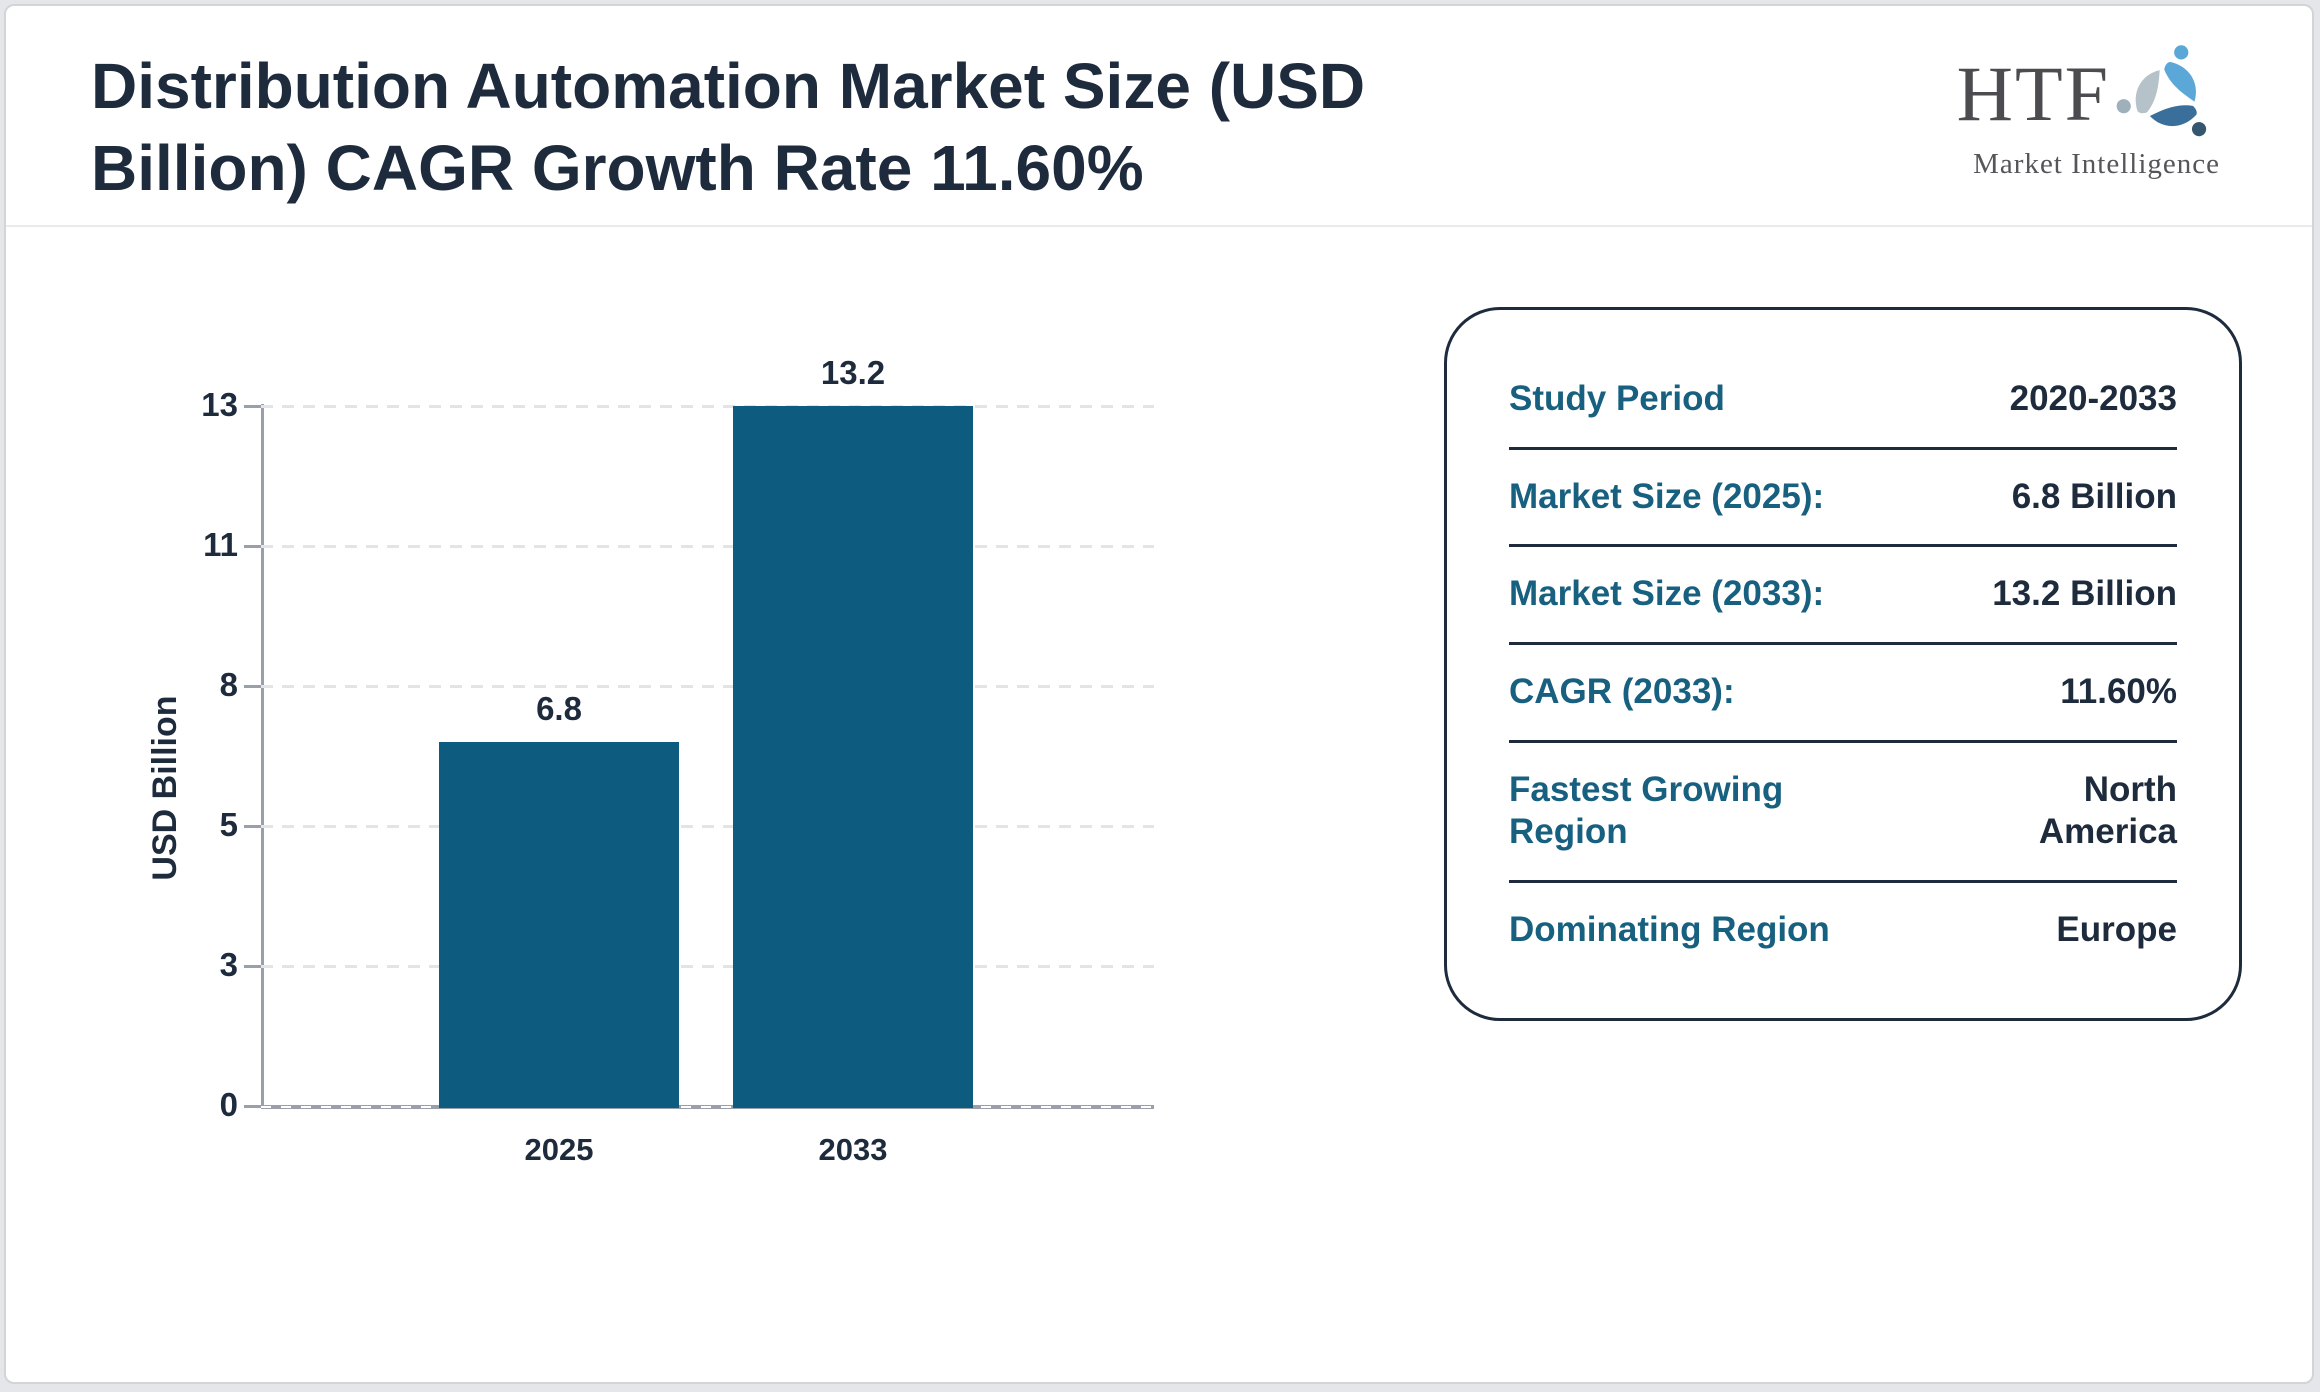 The width and height of the screenshot is (2320, 1392). Describe the element at coordinates (1843, 930) in the screenshot. I see `panel-row-dominating-region: Dominating Region Europe` at that location.